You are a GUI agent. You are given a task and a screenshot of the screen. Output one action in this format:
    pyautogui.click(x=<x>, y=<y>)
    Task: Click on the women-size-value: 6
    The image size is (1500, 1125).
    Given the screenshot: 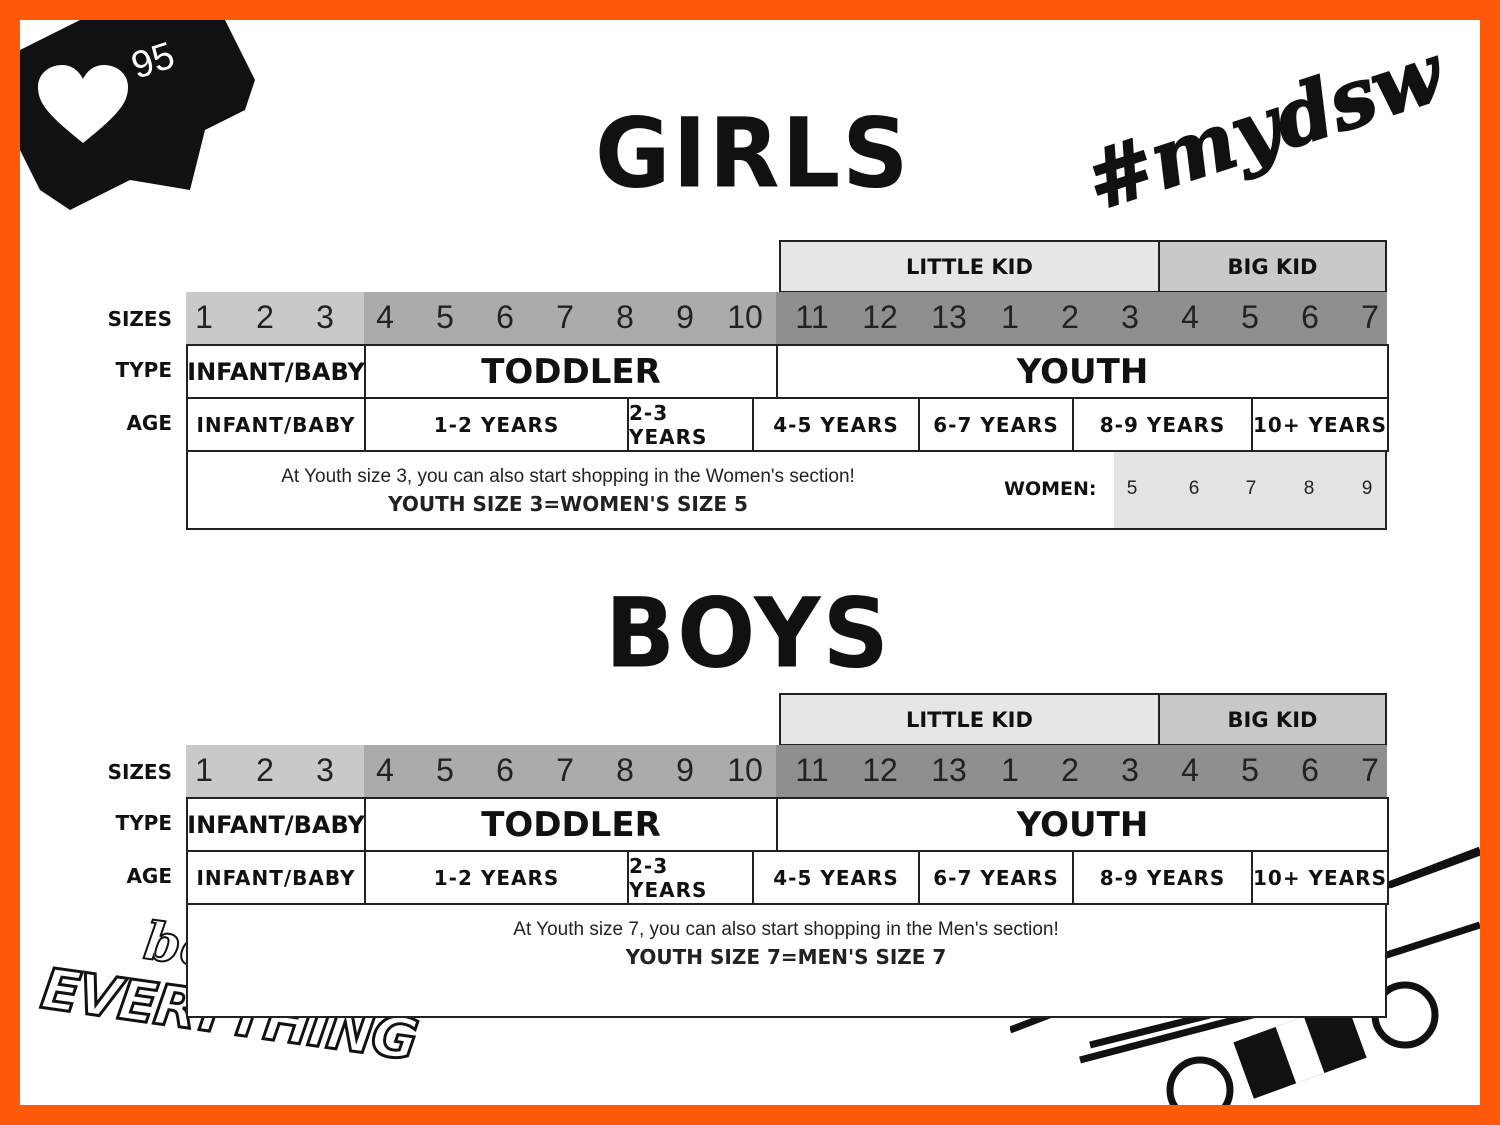 What is the action you would take?
    pyautogui.click(x=1194, y=488)
    